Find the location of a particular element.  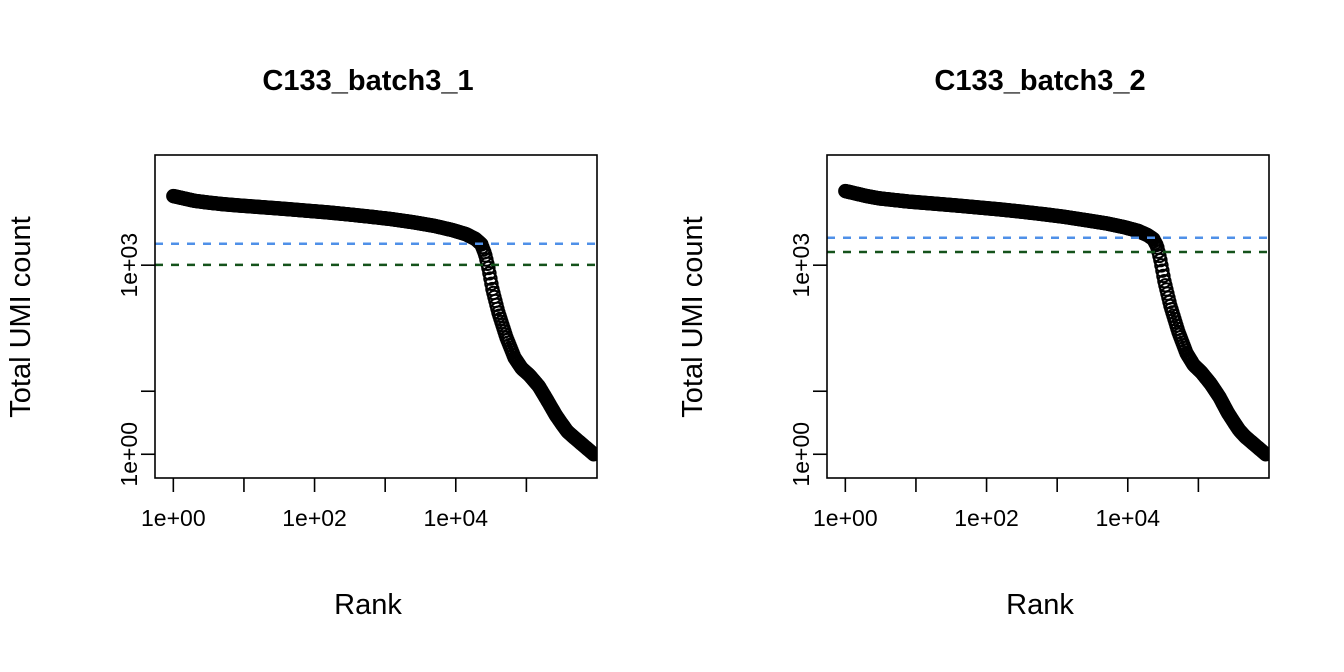

plot-title: C133_batch3_2 is located at coordinates (1039, 81).